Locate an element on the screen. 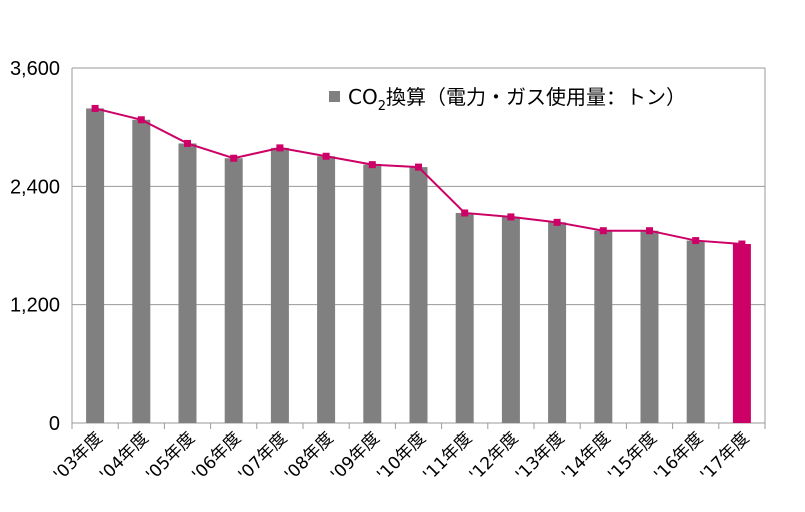 The width and height of the screenshot is (805, 512). x-tick-label: '13年度 is located at coordinates (540, 456).